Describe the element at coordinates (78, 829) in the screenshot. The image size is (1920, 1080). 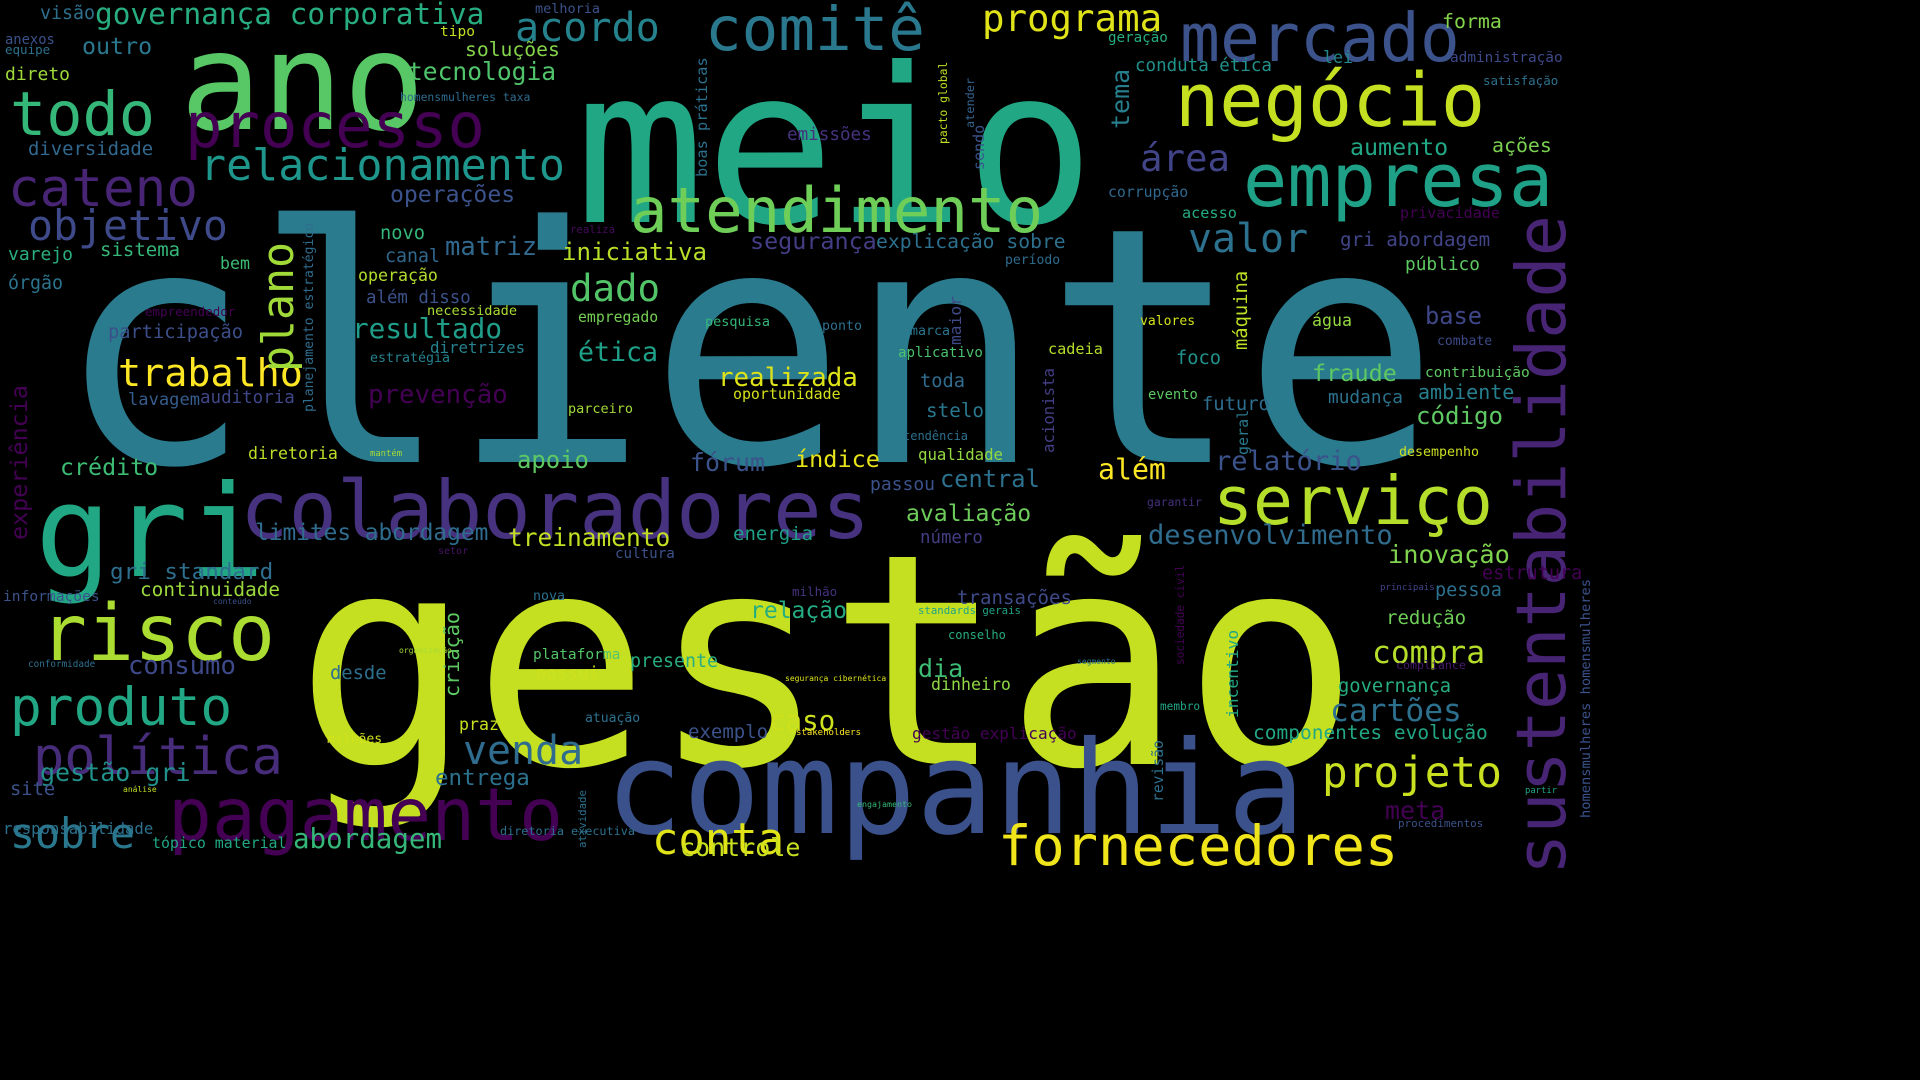
I see `word-responsabilidade: responsabilidade` at that location.